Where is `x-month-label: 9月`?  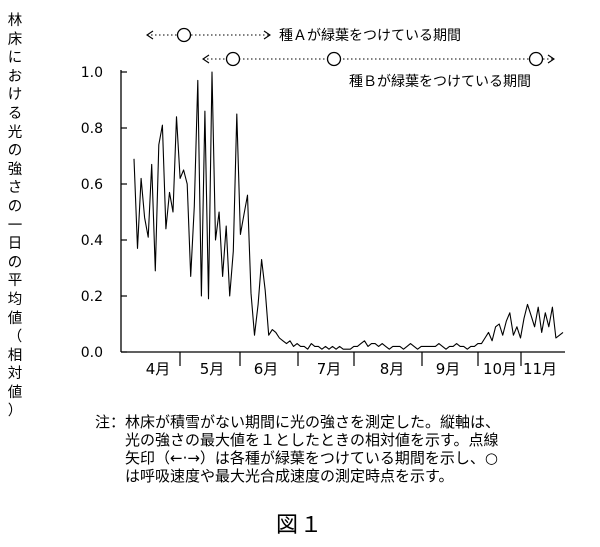 x-month-label: 9月 is located at coordinates (448, 369).